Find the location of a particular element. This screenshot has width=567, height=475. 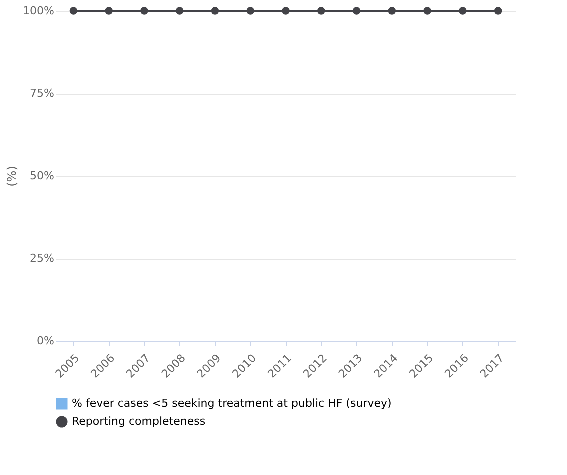

y-tick-label: 50% is located at coordinates (42, 176).